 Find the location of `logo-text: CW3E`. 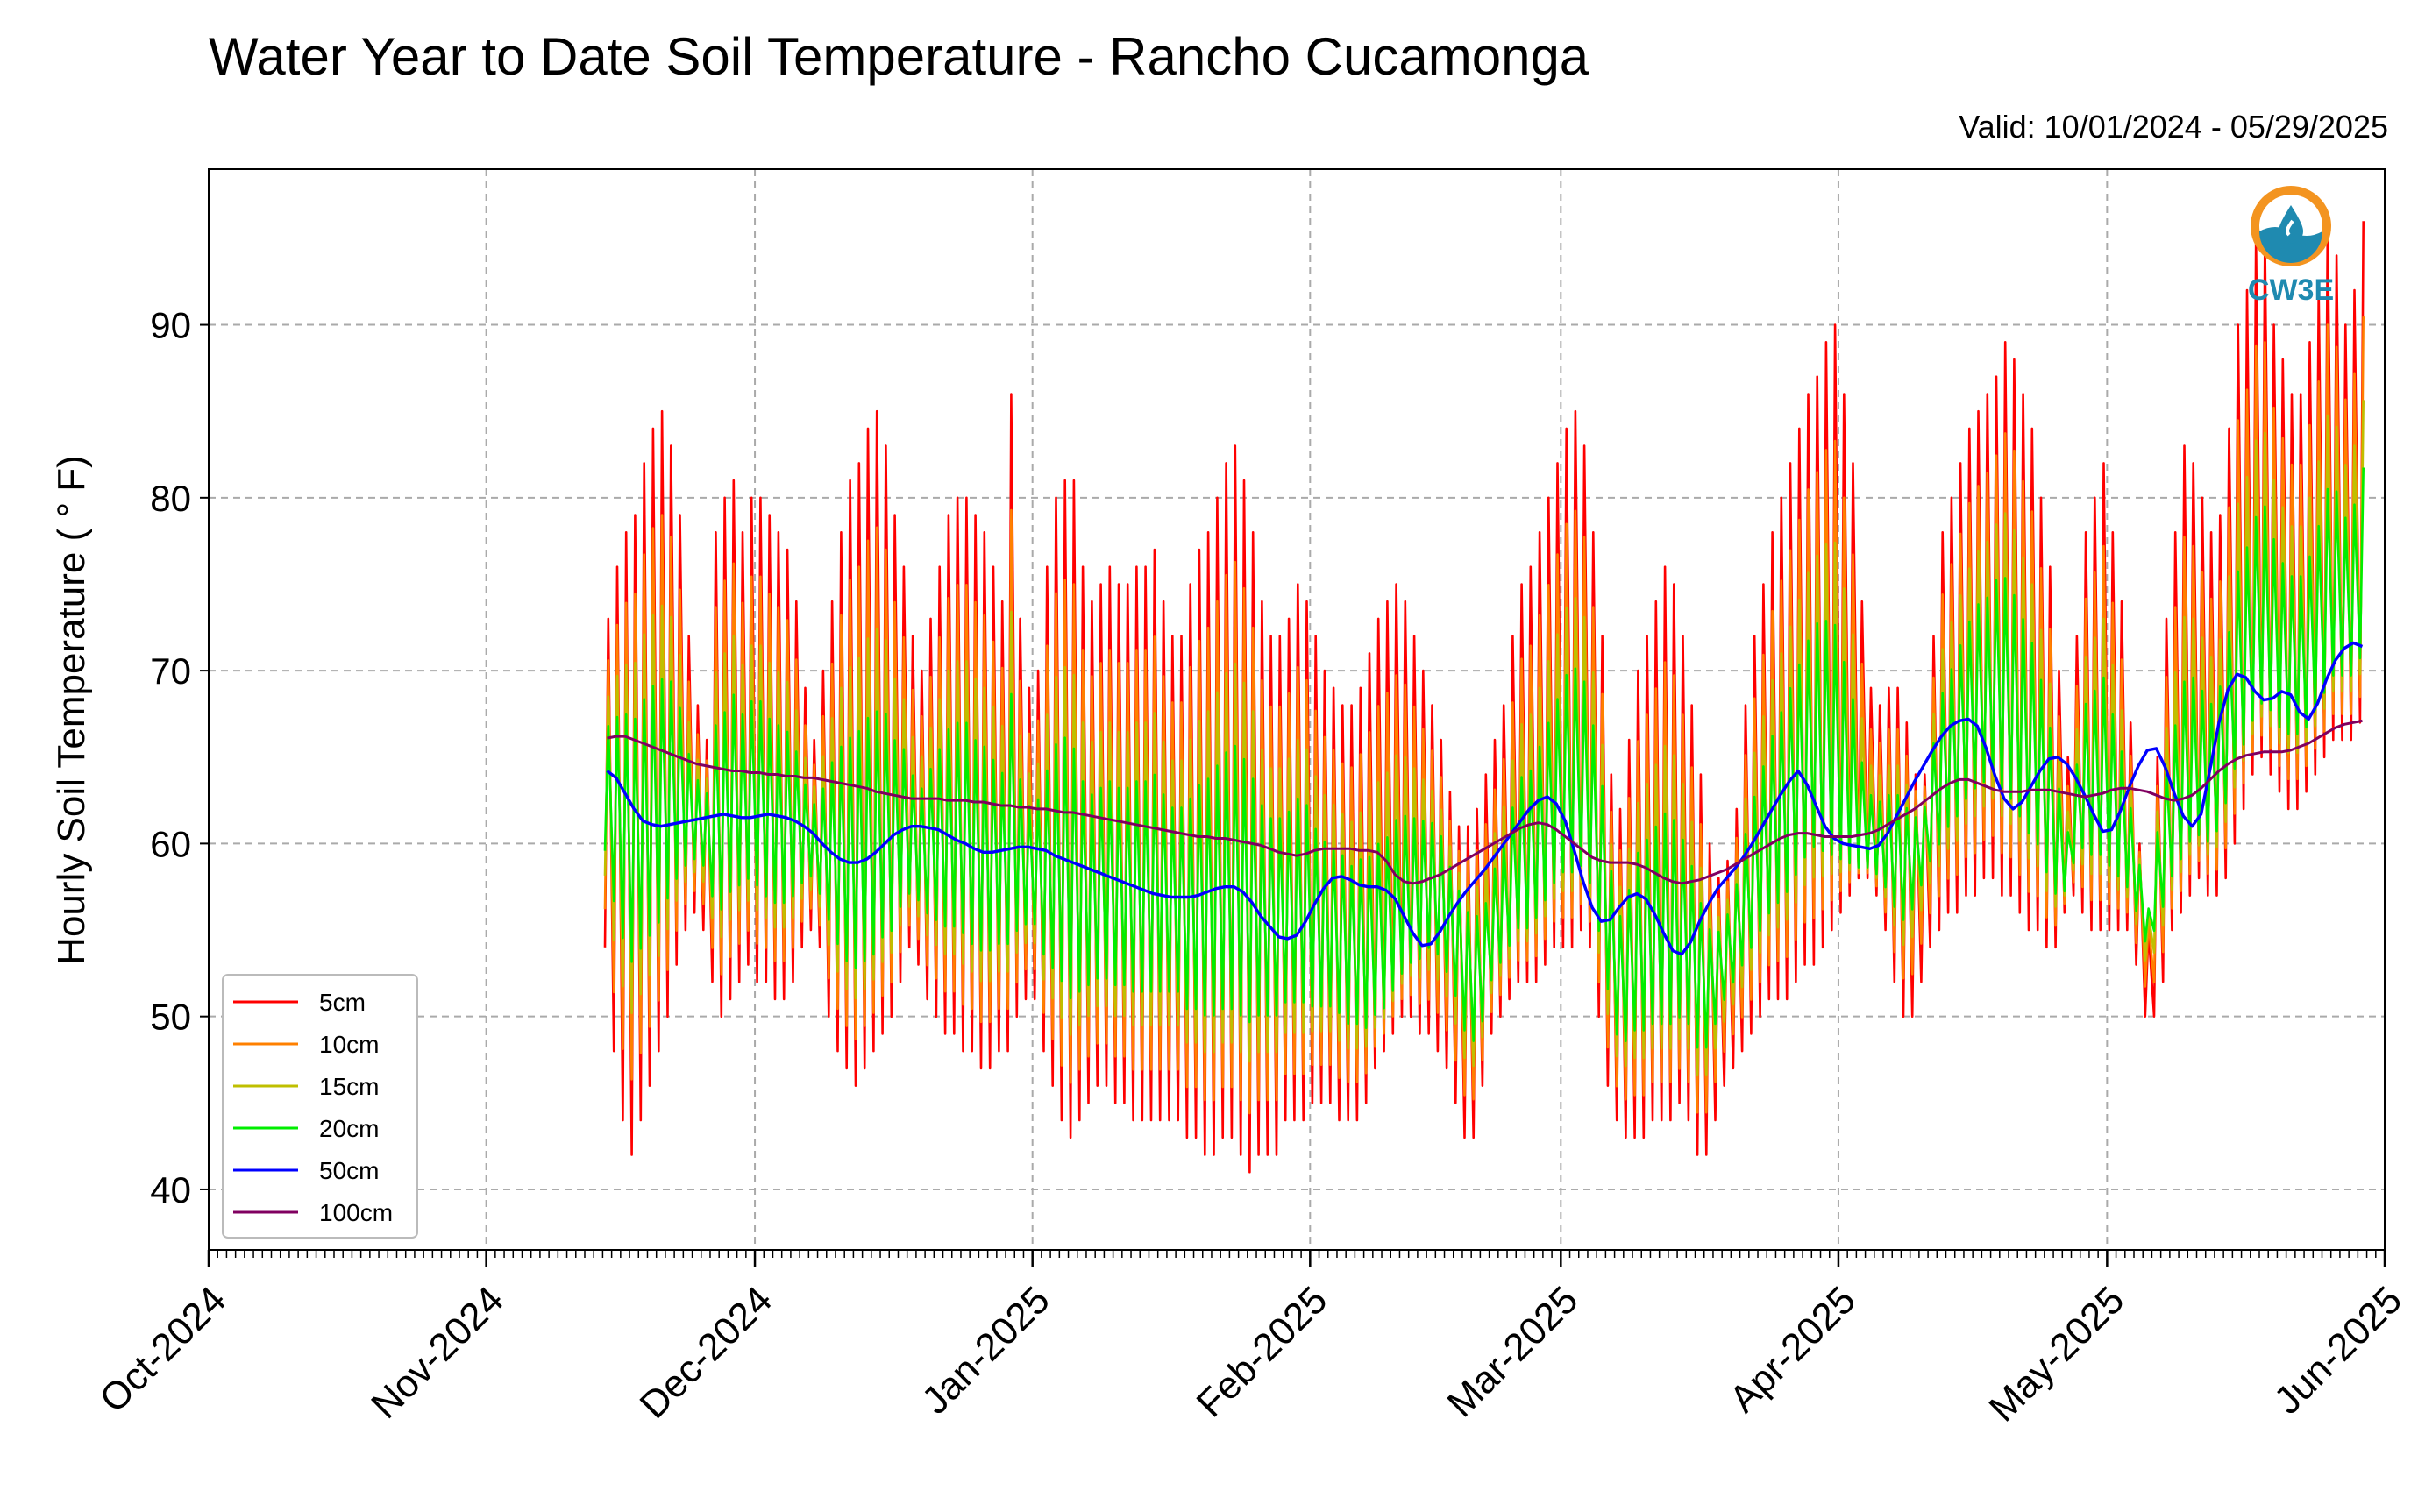

logo-text: CW3E is located at coordinates (2291, 290).